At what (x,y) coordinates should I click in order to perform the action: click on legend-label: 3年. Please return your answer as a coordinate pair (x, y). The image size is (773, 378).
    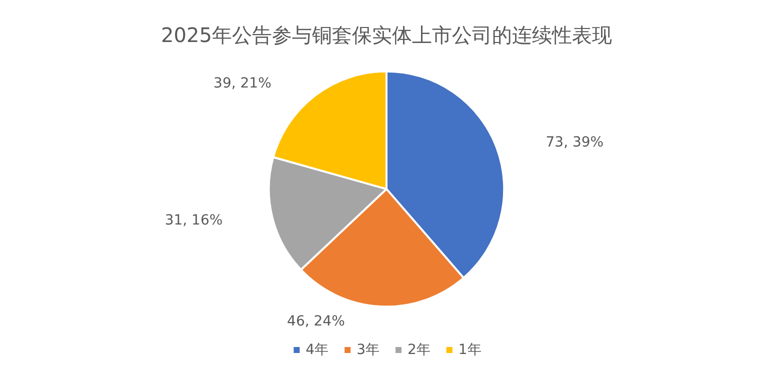
    Looking at the image, I should click on (368, 350).